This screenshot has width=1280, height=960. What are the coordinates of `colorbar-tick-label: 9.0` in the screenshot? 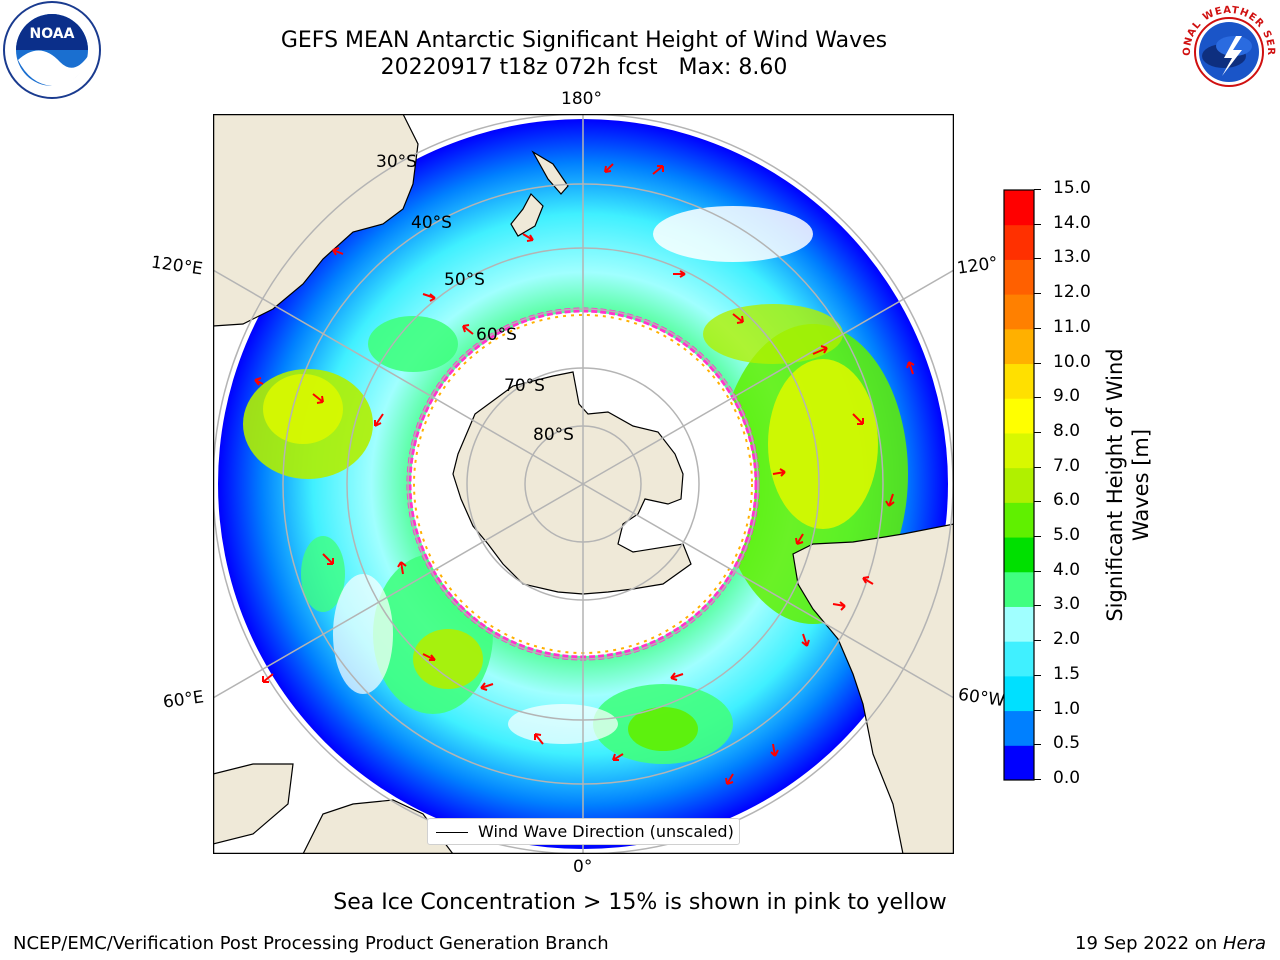 It's located at (1067, 396).